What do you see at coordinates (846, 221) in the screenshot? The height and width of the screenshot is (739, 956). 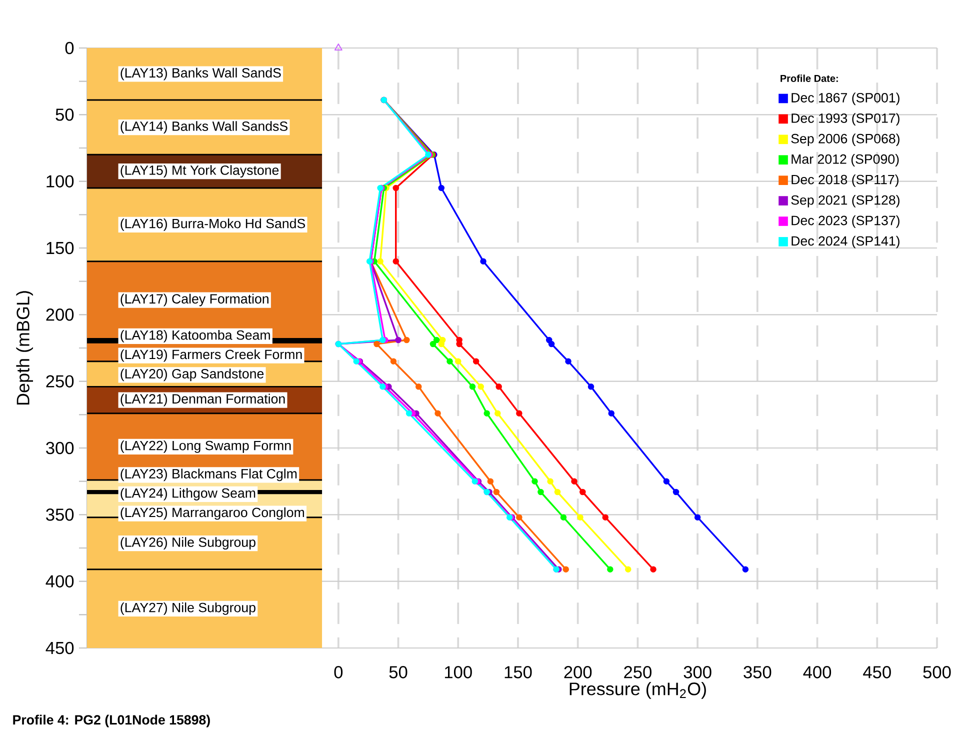 I see `legend-label: Dec 2023 (SP137)` at bounding box center [846, 221].